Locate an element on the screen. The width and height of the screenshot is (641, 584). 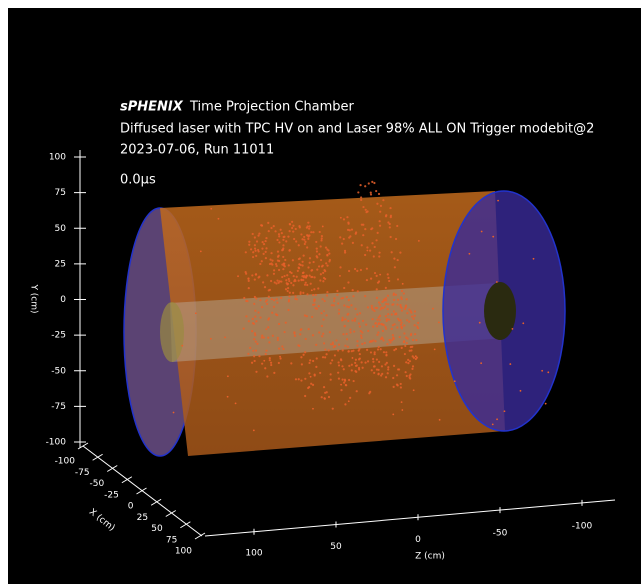
y-tick-label: -100 is located at coordinates (56, 443).